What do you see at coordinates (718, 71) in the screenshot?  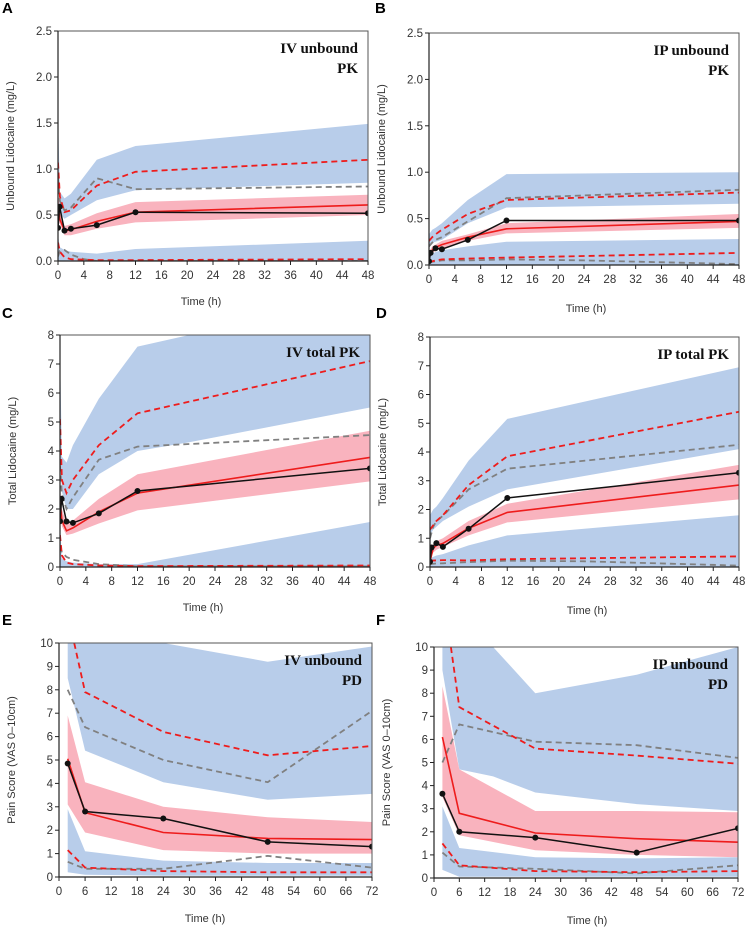 I see `panel-annotation: PK` at bounding box center [718, 71].